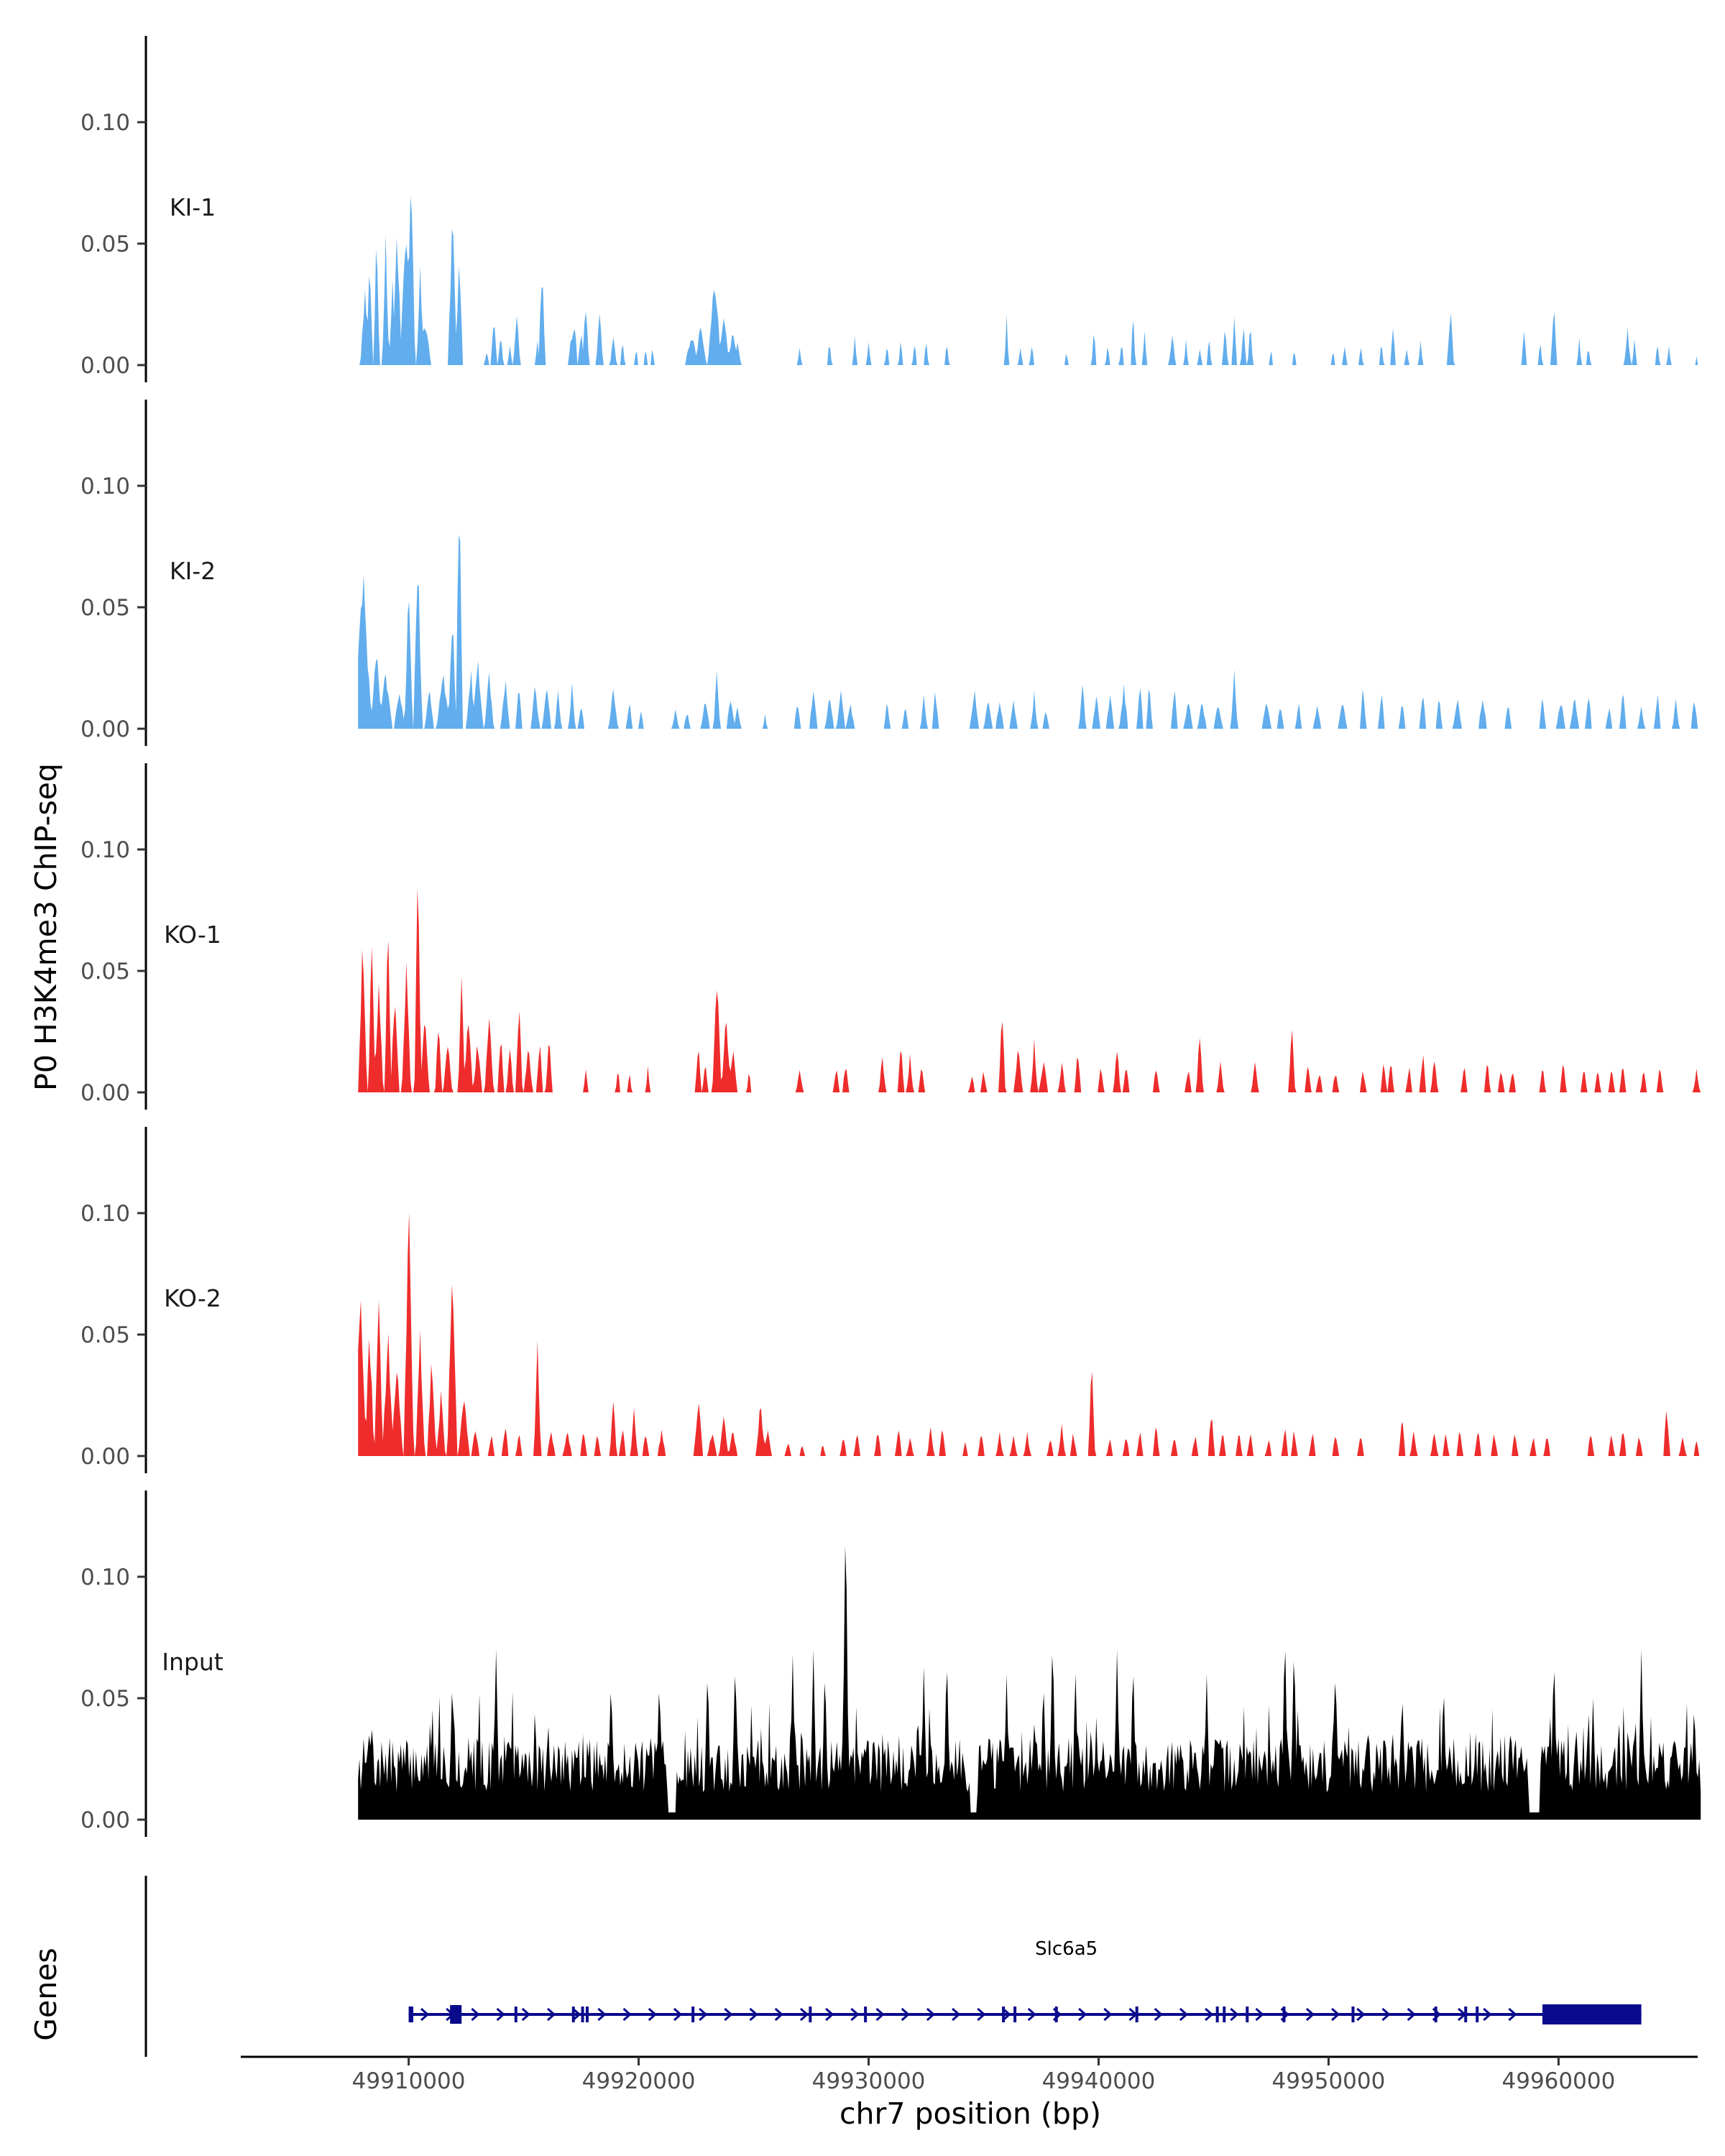  I want to click on track-label: KI-2, so click(193, 571).